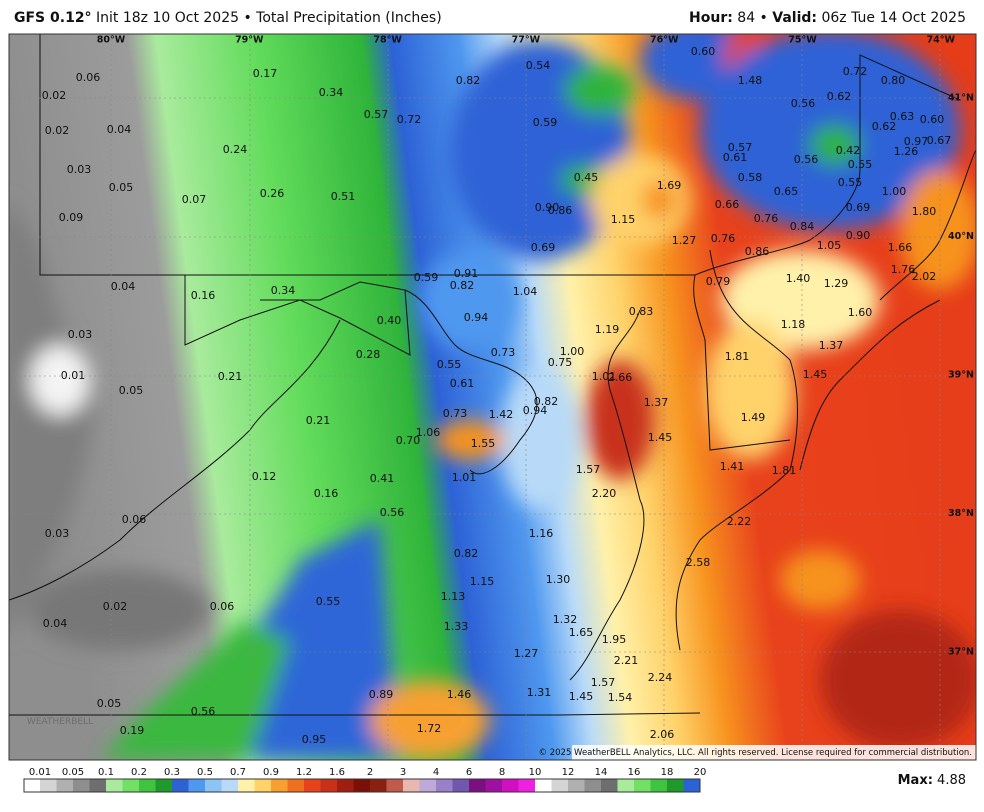  What do you see at coordinates (389, 320) in the screenshot?
I see `point-value: 0.40` at bounding box center [389, 320].